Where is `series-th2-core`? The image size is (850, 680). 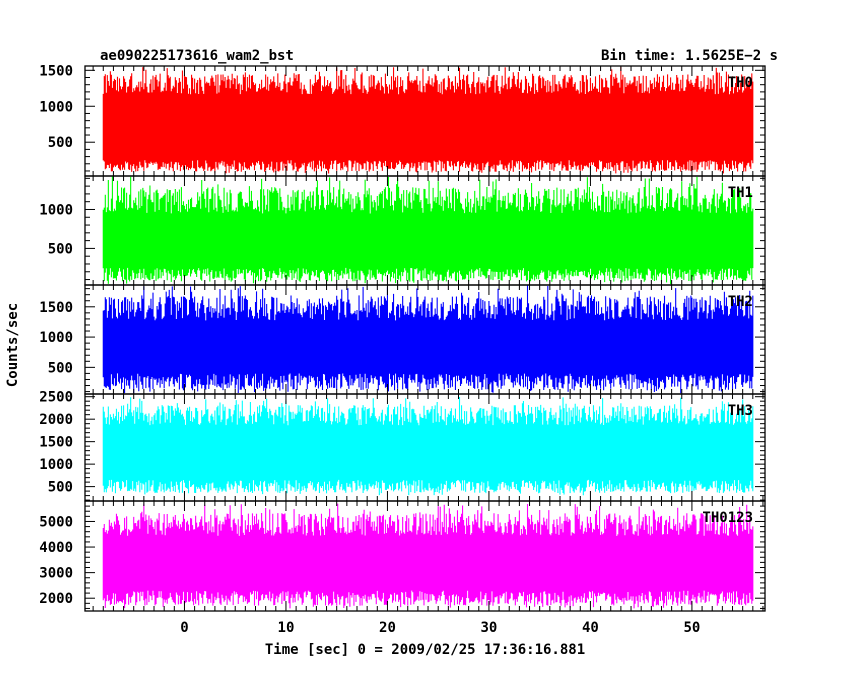
series-th2-core is located at coordinates (428, 344).